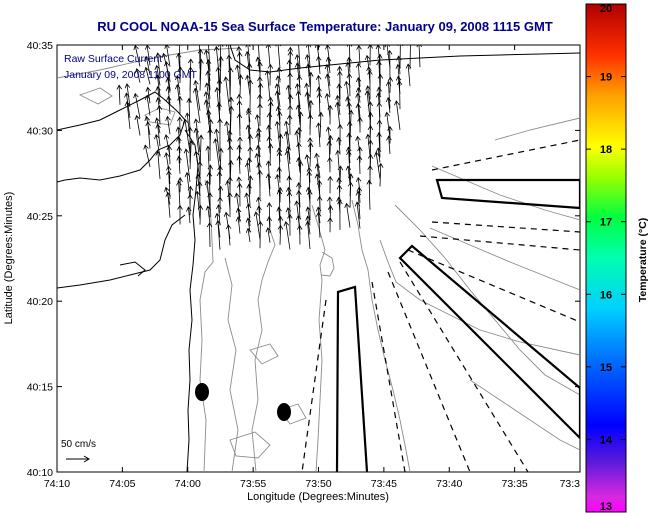 This screenshot has width=651, height=518. Describe the element at coordinates (318, 497) in the screenshot. I see `x-axis-label: Longitude (Degrees:Minutes)` at that location.